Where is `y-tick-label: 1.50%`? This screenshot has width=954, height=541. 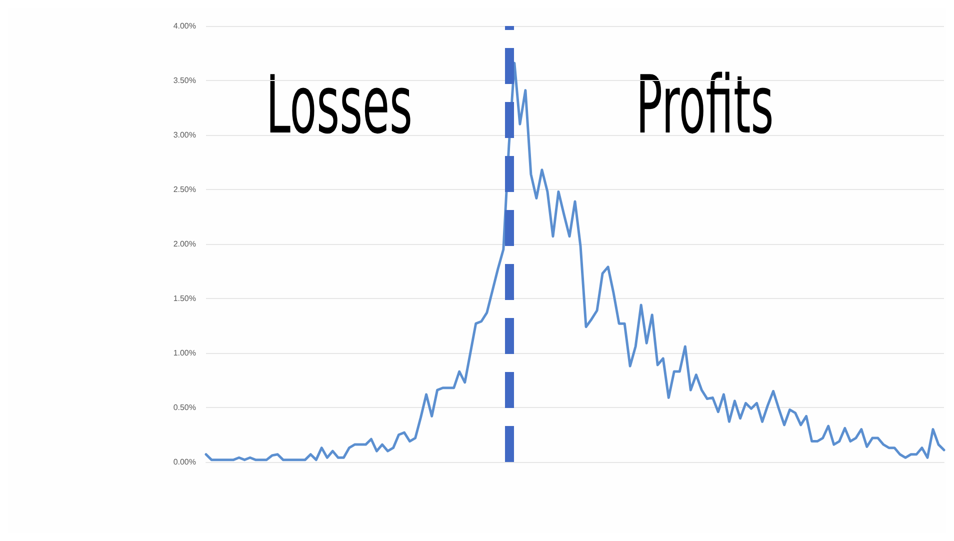
y-tick-label: 1.50% is located at coordinates (184, 298).